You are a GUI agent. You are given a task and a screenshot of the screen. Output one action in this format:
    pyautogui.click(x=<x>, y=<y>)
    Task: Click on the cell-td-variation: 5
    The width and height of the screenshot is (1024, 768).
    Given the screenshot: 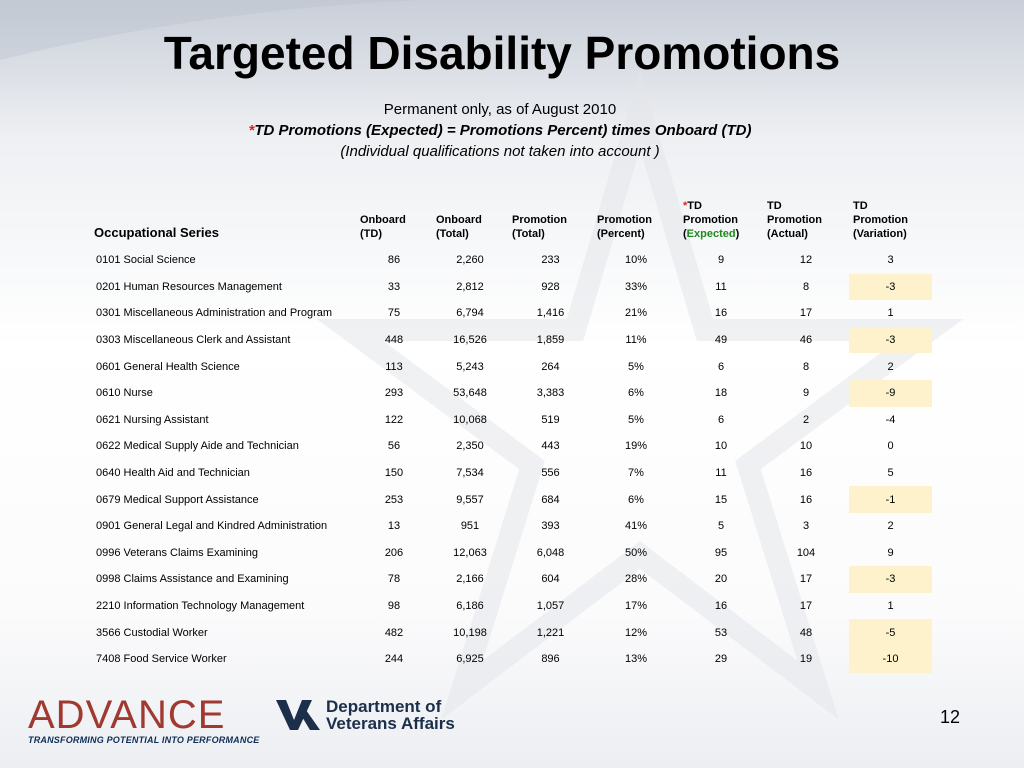 What is the action you would take?
    pyautogui.click(x=890, y=473)
    